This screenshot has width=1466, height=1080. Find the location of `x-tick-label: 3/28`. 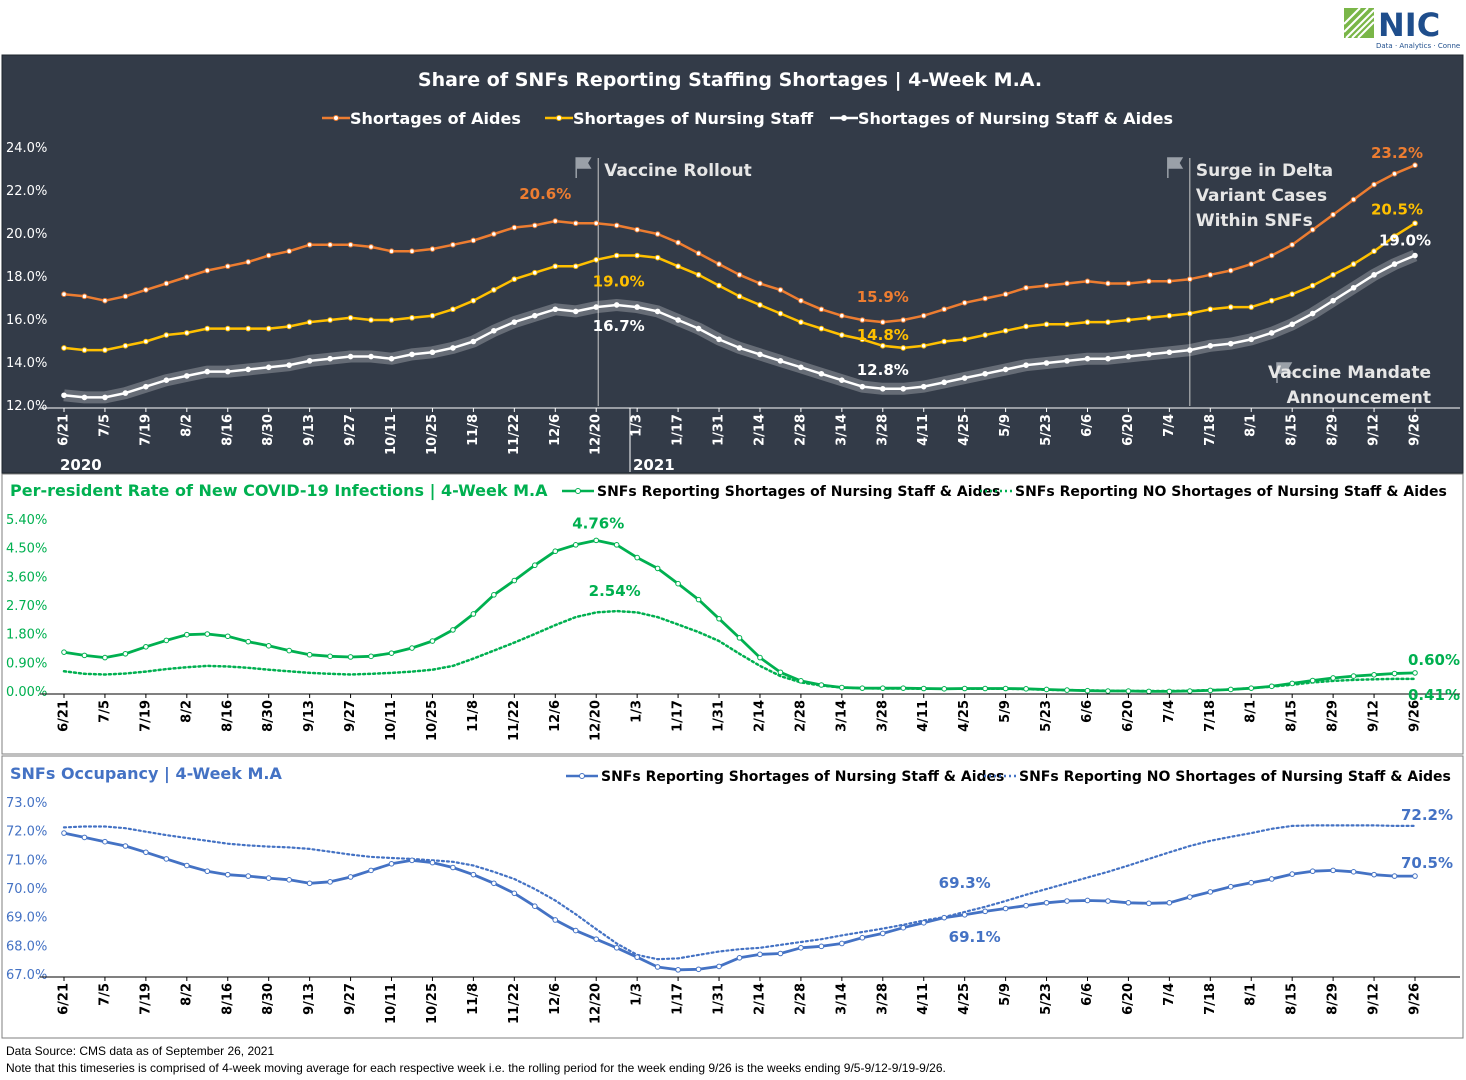

x-tick-label: 3/28 is located at coordinates (882, 716).